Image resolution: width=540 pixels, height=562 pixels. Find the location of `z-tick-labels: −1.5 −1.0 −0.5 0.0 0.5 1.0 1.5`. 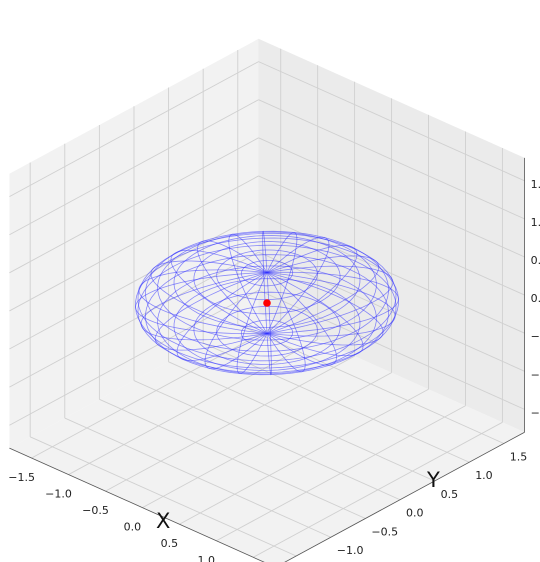

z-tick-labels: −1.5 −1.0 −0.5 0.0 0.5 1.0 1.5 is located at coordinates (535, 299).